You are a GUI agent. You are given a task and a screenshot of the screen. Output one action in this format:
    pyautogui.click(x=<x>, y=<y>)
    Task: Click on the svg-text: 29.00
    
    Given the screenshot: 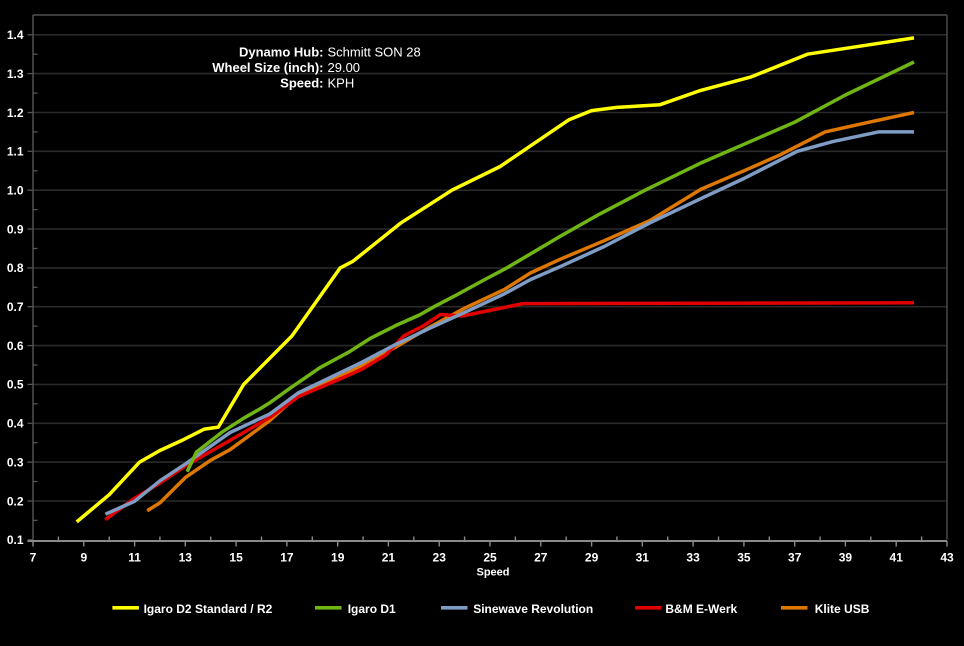 What is the action you would take?
    pyautogui.click(x=344, y=67)
    